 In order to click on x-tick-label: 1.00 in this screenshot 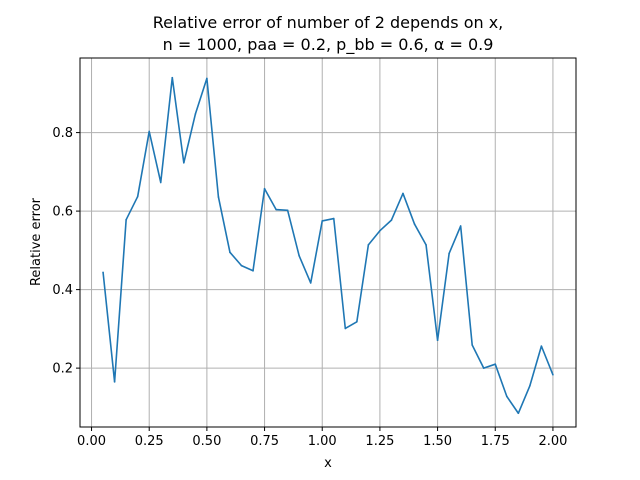, I will do `click(322, 441)`.